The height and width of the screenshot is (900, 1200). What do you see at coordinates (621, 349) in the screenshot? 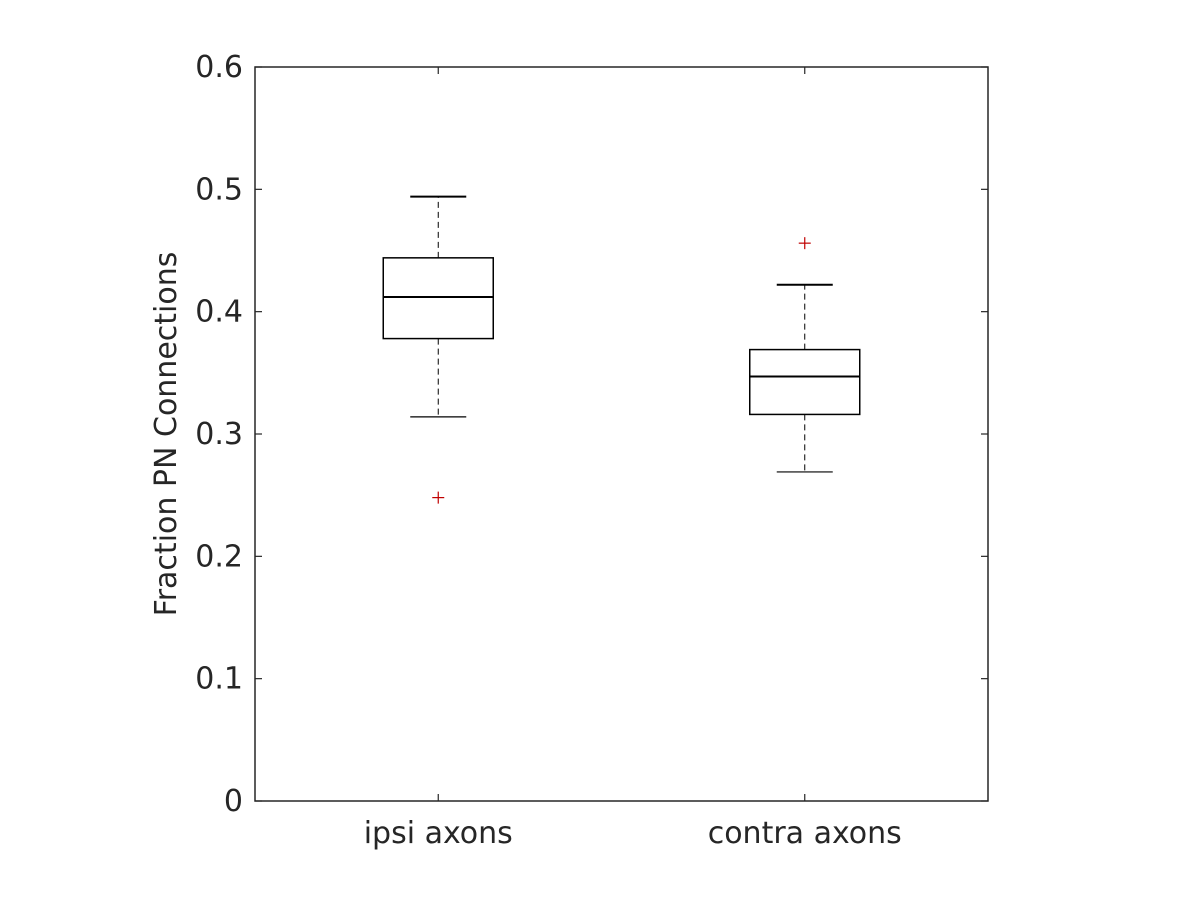
I see `plot-area` at bounding box center [621, 349].